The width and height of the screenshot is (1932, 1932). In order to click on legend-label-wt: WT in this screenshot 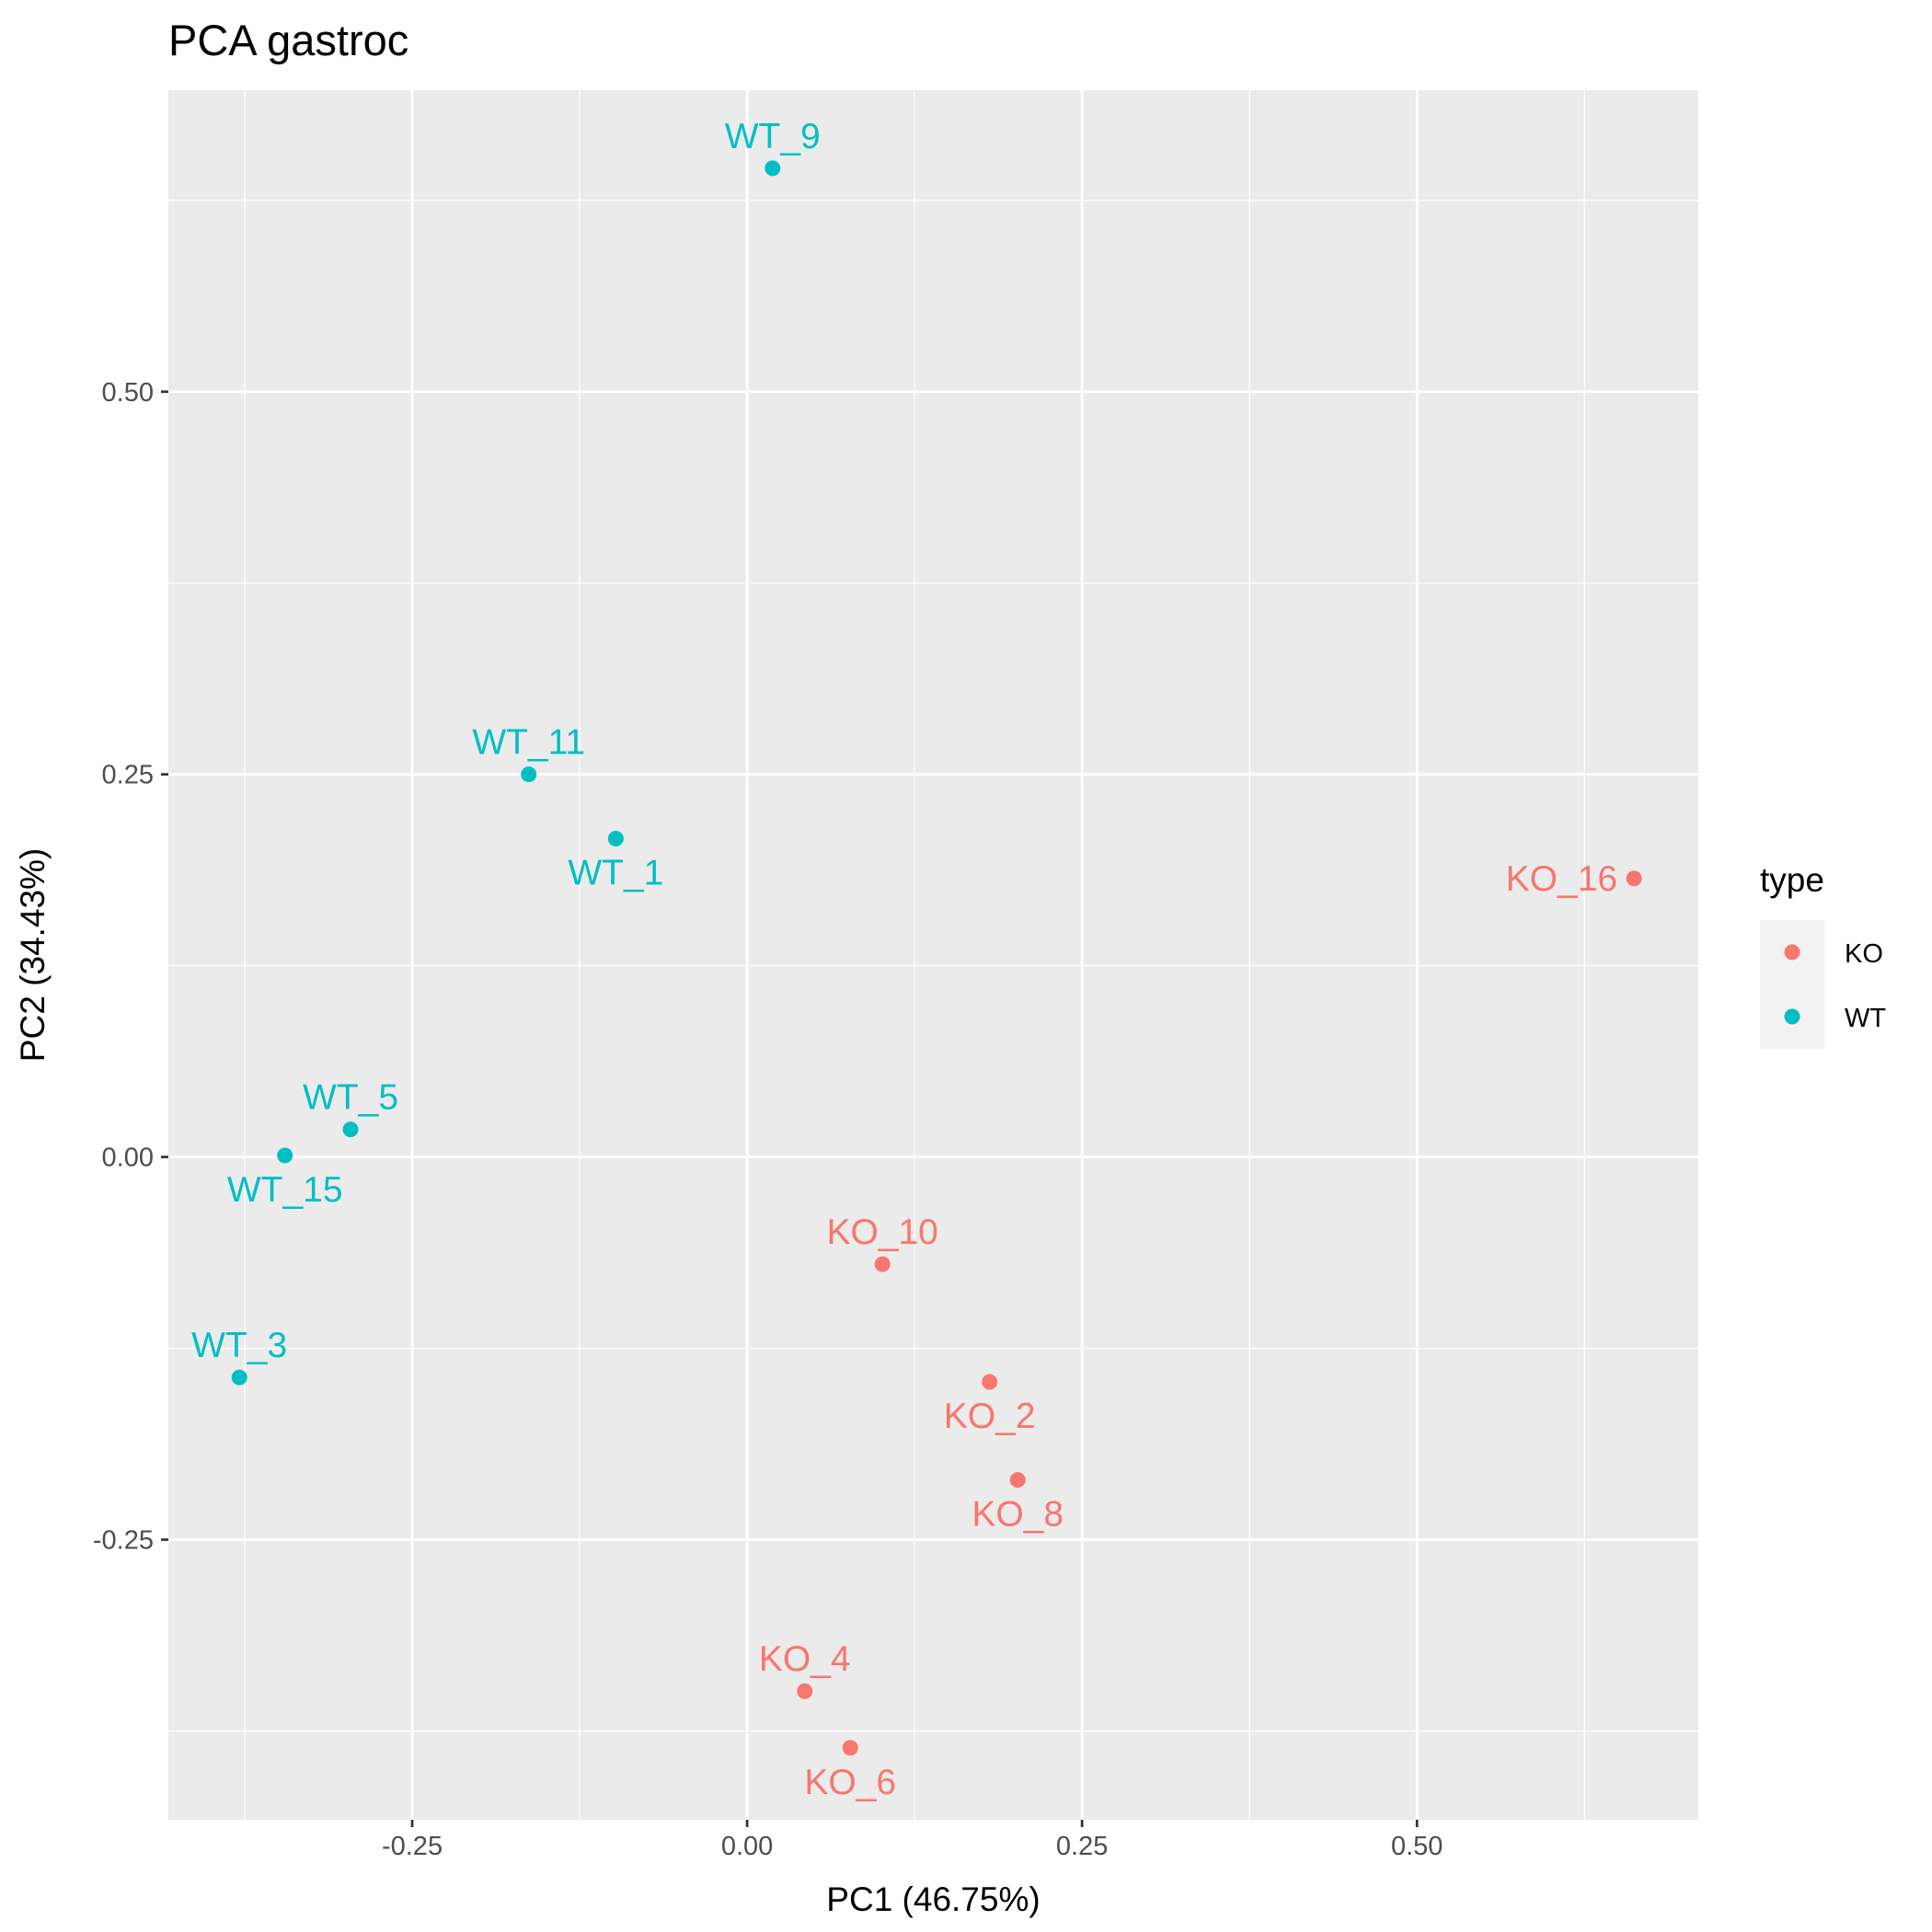, I will do `click(1865, 1018)`.